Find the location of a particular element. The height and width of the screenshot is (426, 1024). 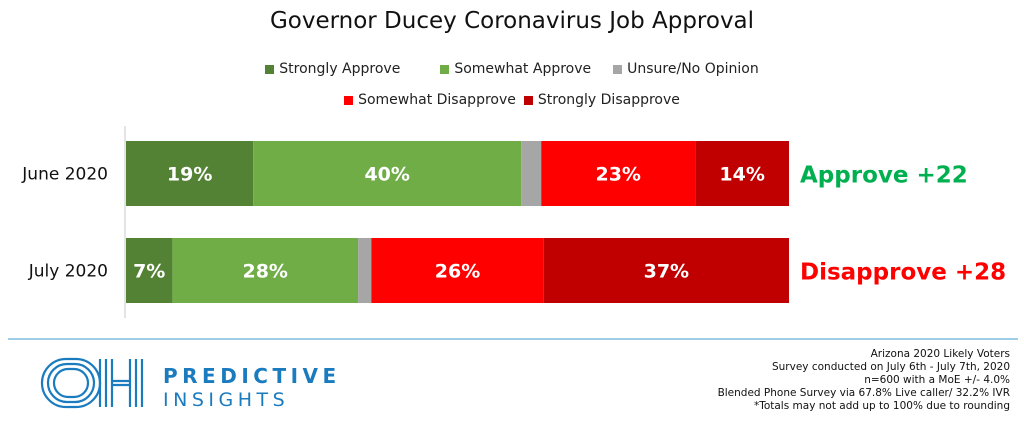

data-label: 26% is located at coordinates (457, 272).